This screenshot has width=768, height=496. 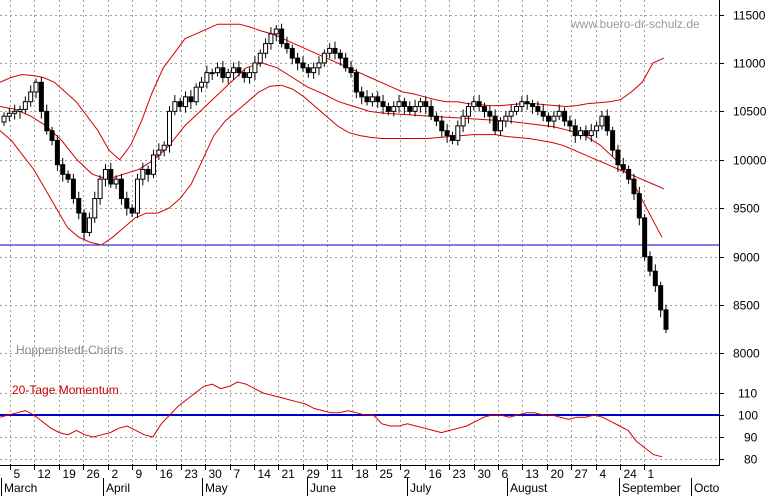 I want to click on x-tick-label: 4, so click(x=603, y=474).